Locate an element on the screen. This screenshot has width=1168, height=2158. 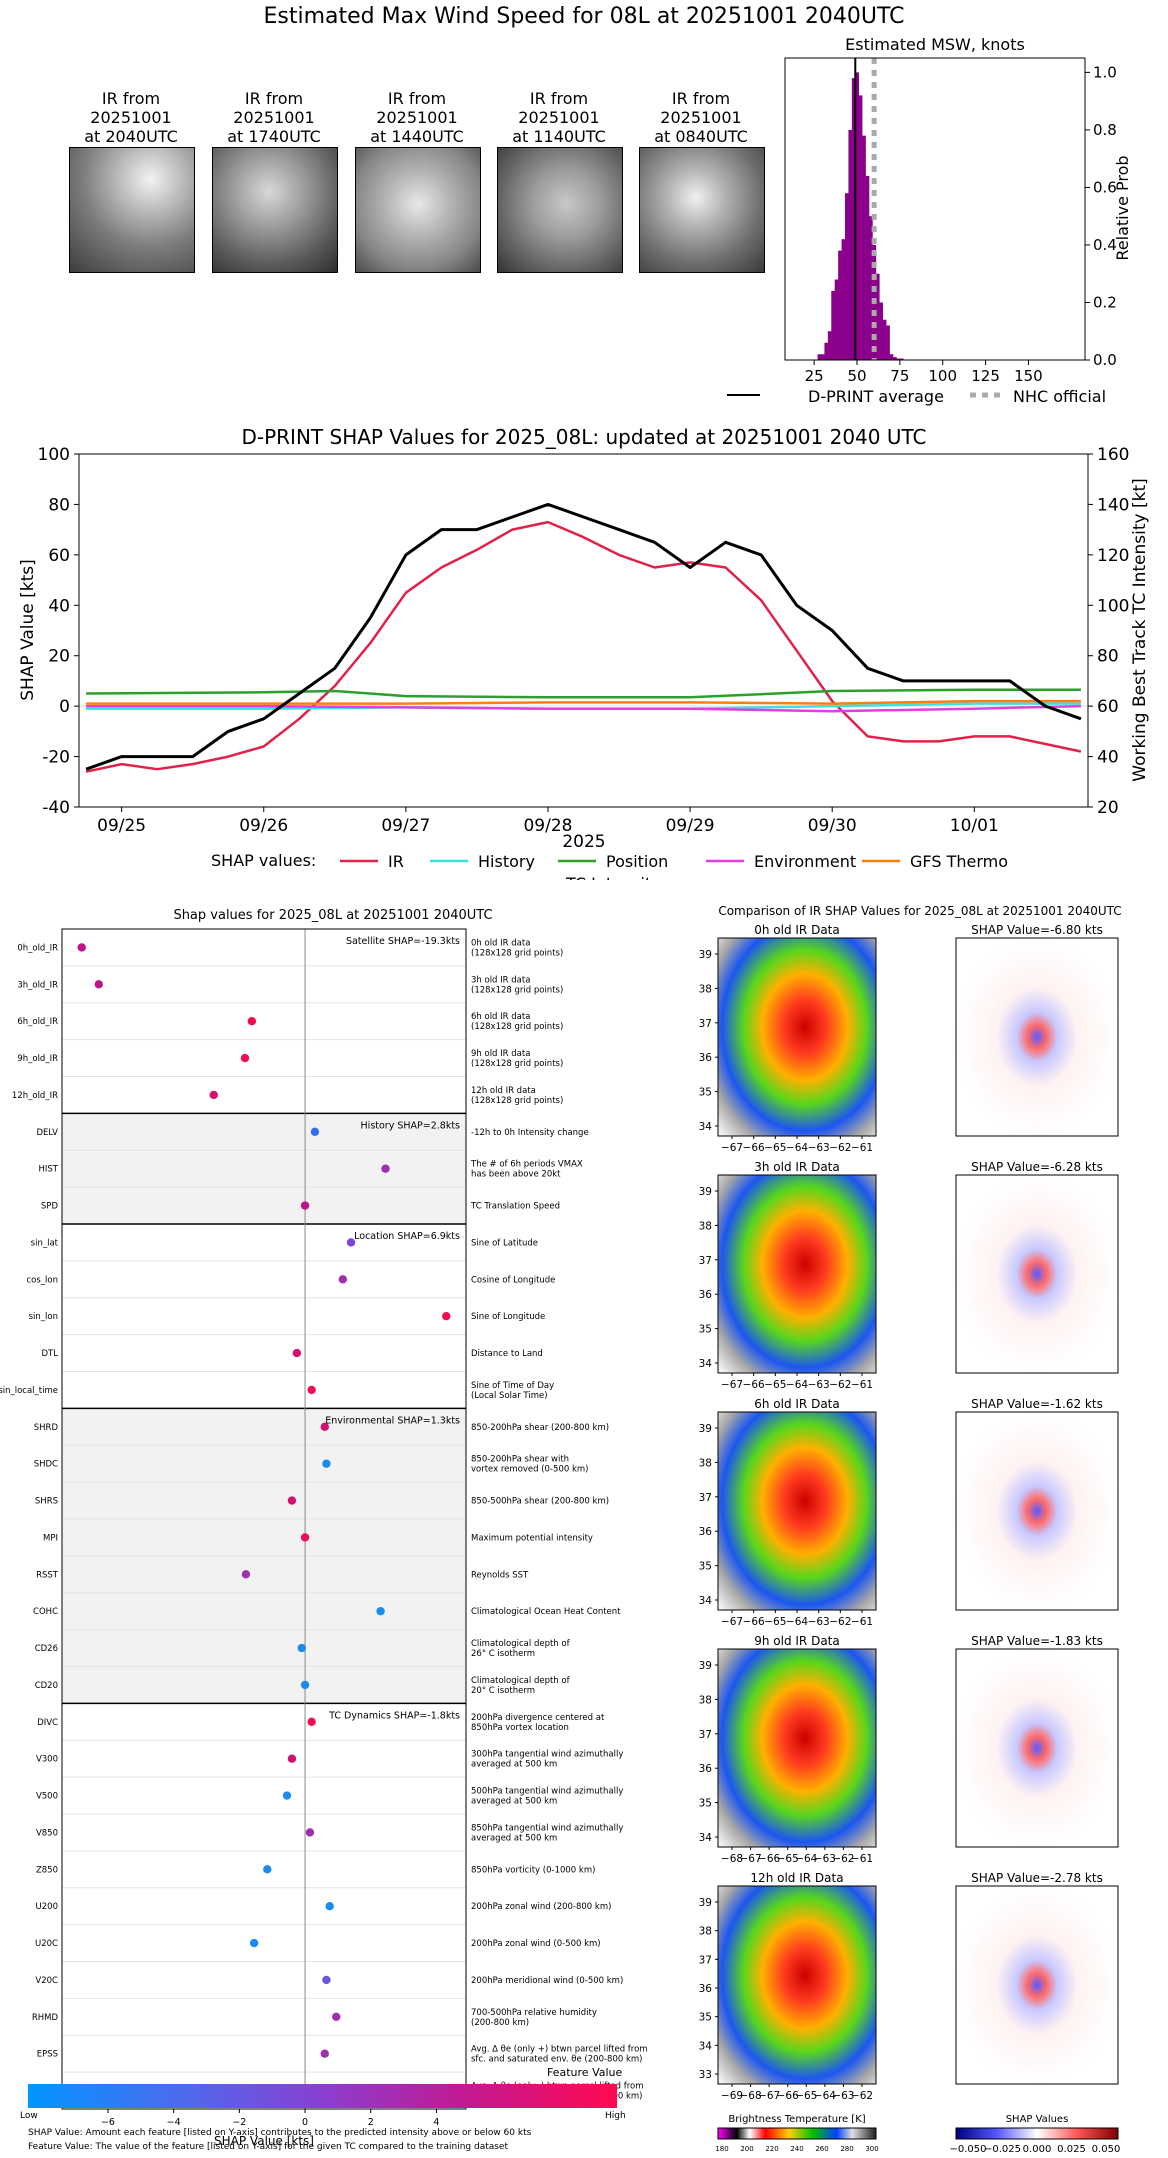
group-band is located at coordinates (264, 1168).